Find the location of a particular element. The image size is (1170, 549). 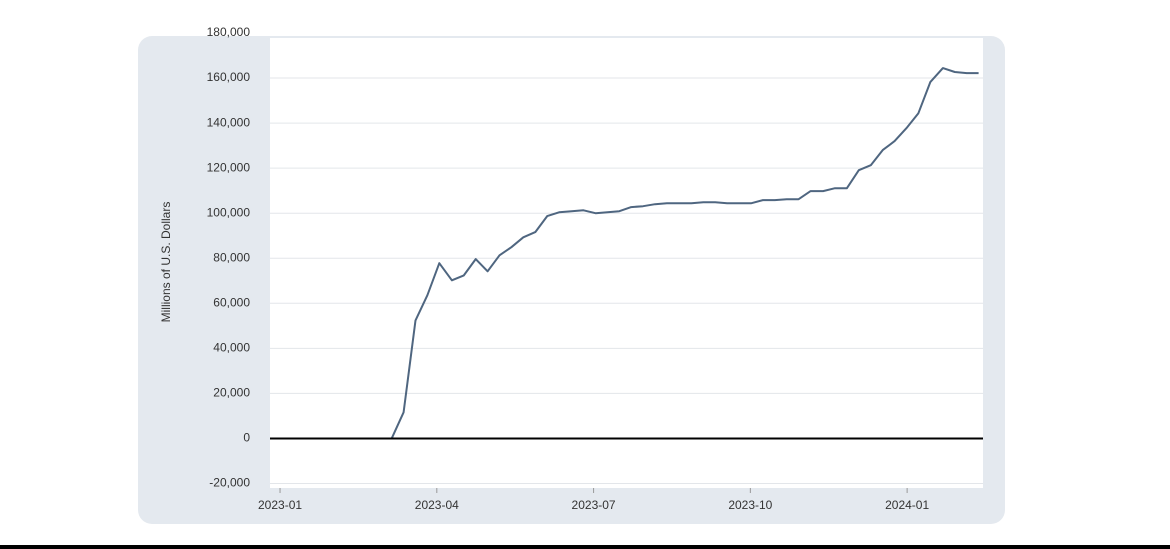

y-tick-label: 20,000 is located at coordinates (231, 393).